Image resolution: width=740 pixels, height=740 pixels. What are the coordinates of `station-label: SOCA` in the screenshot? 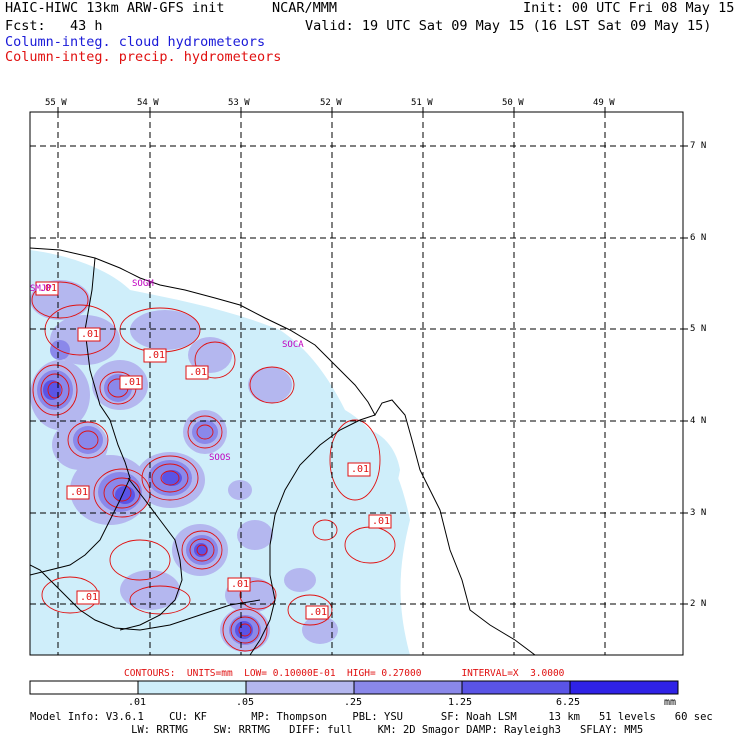 It's located at (293, 345).